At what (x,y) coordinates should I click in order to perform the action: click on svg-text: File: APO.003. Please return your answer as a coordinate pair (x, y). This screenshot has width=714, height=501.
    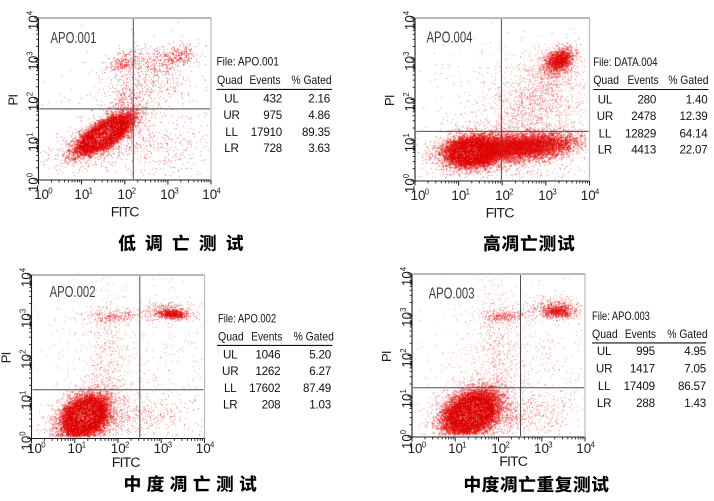
    Looking at the image, I should click on (621, 316).